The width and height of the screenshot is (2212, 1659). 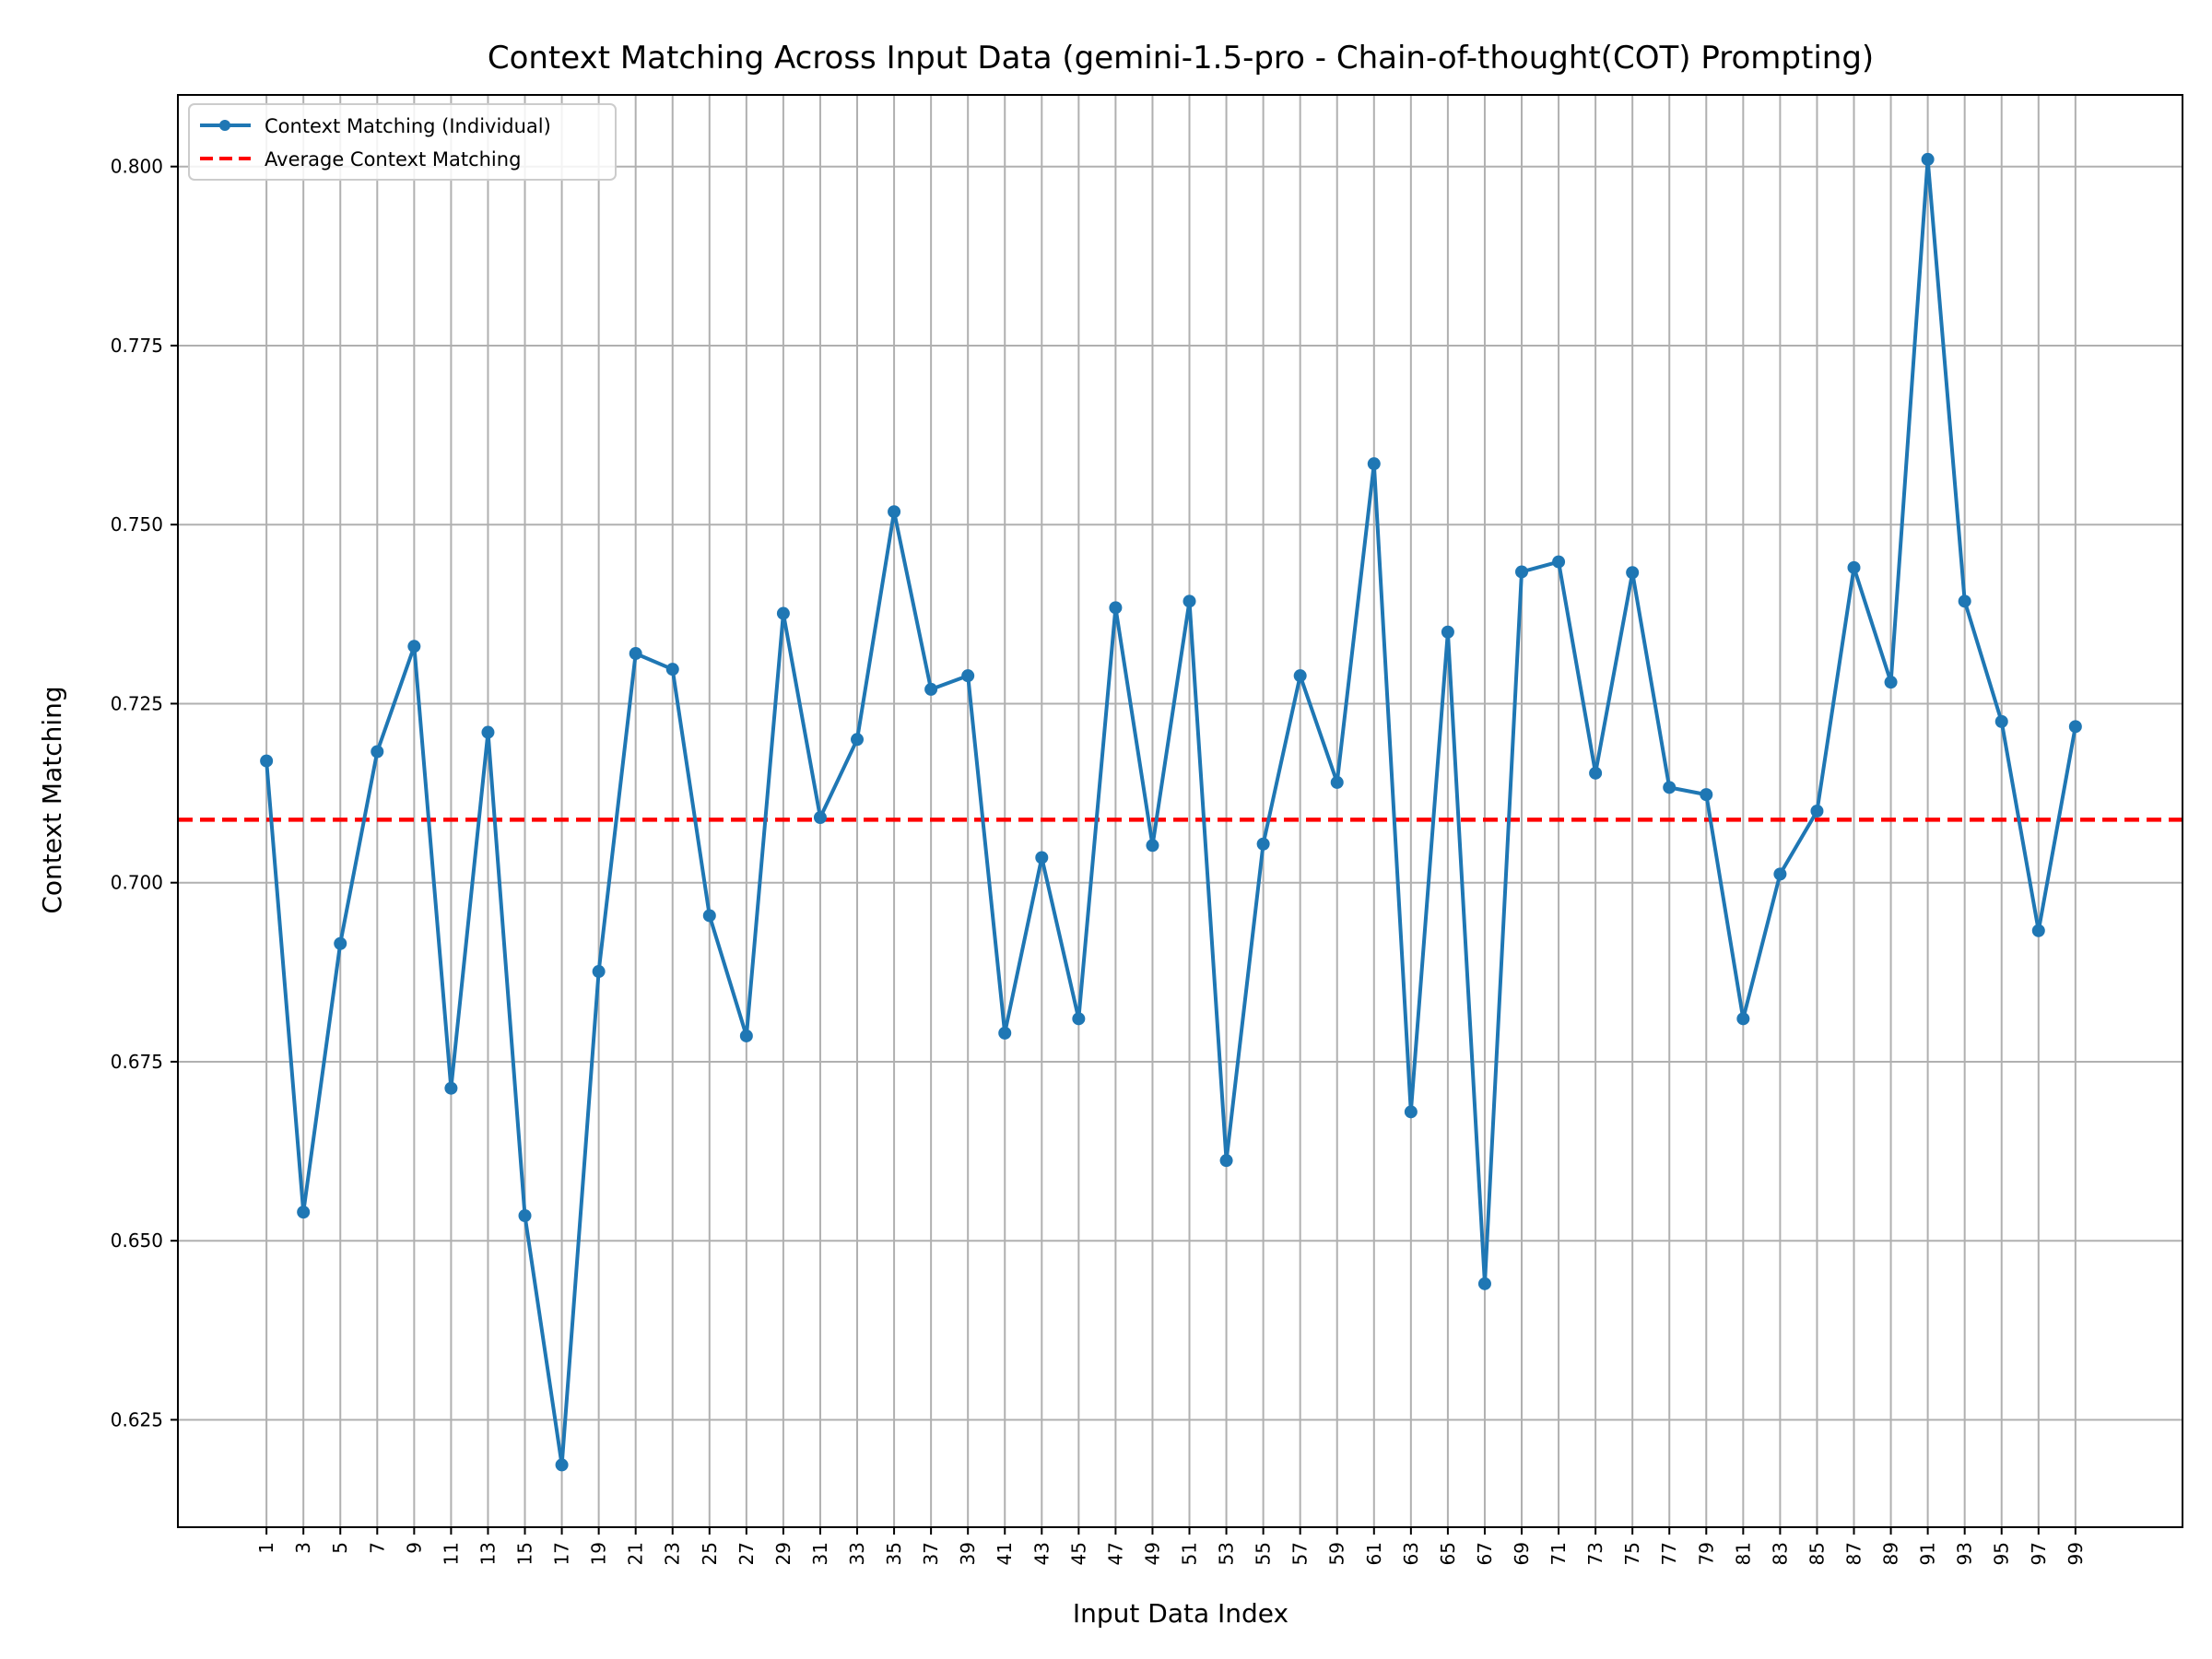 What do you see at coordinates (377, 1548) in the screenshot?
I see `x-tick-label: 7` at bounding box center [377, 1548].